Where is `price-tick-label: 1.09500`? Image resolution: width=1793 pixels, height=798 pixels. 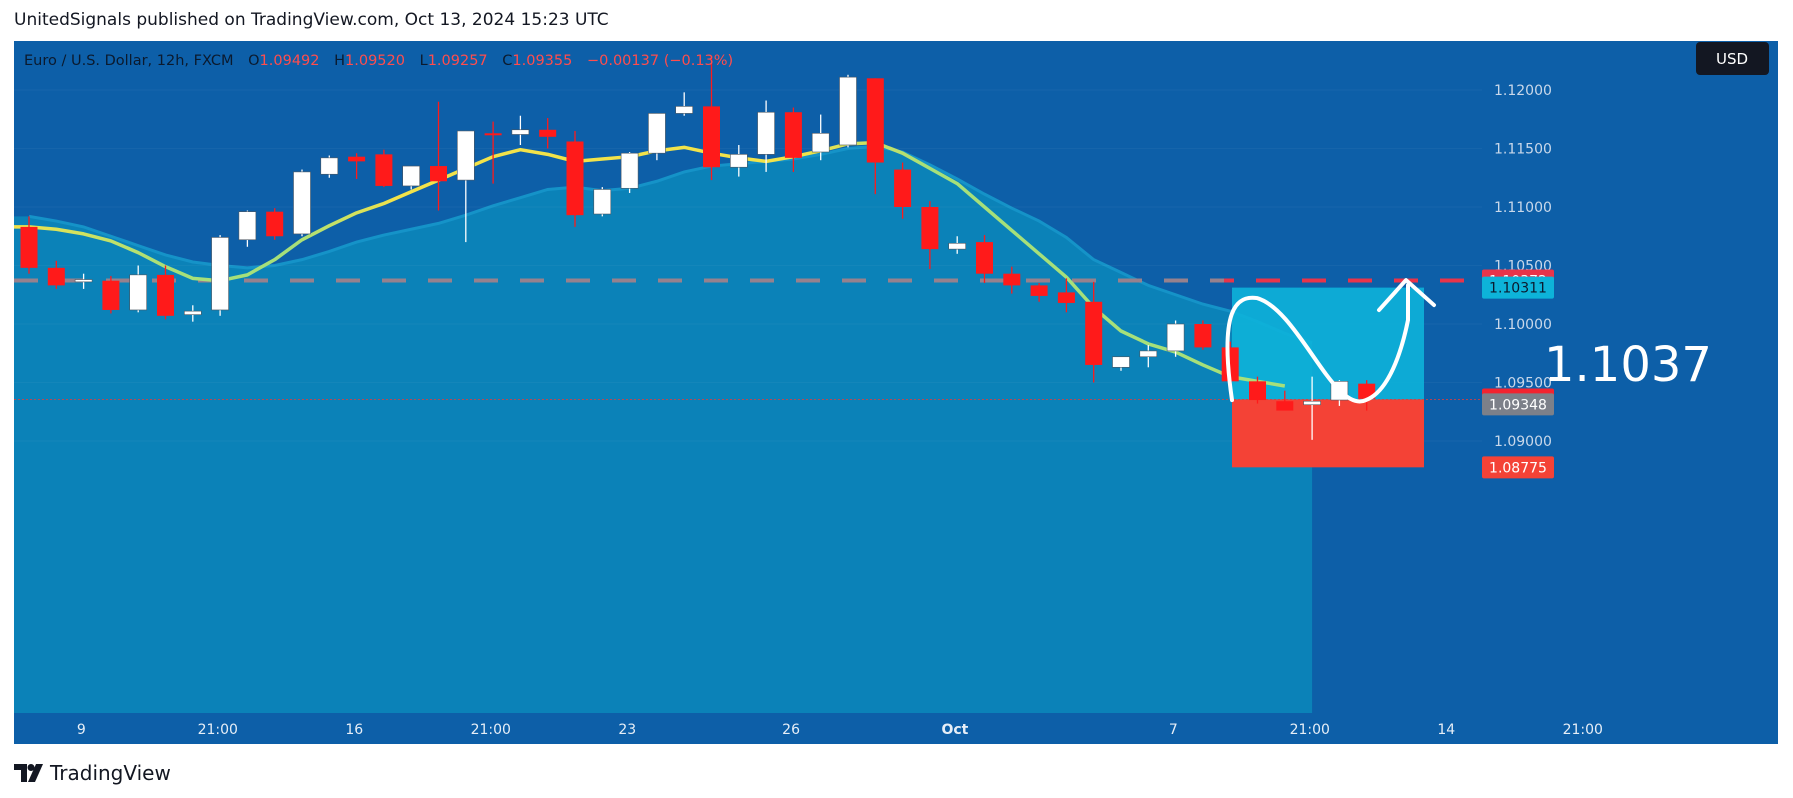
price-tick-label: 1.09500 is located at coordinates (1523, 384).